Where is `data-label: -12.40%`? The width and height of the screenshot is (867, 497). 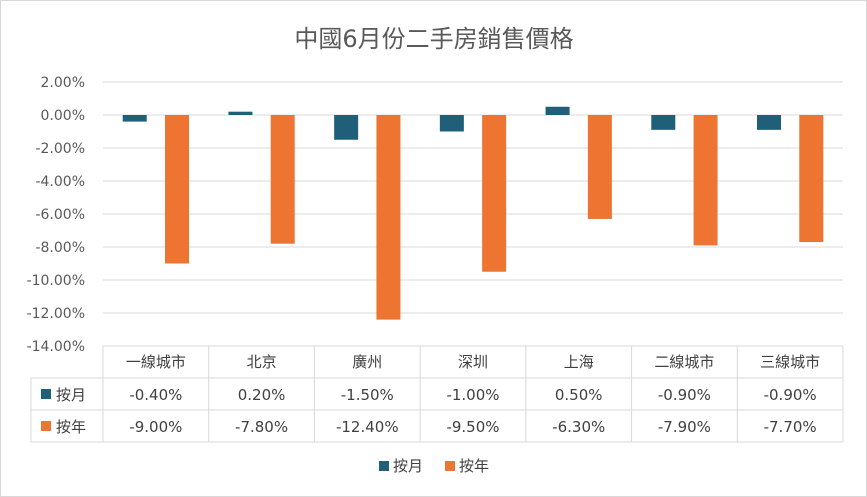
data-label: -12.40% is located at coordinates (367, 427).